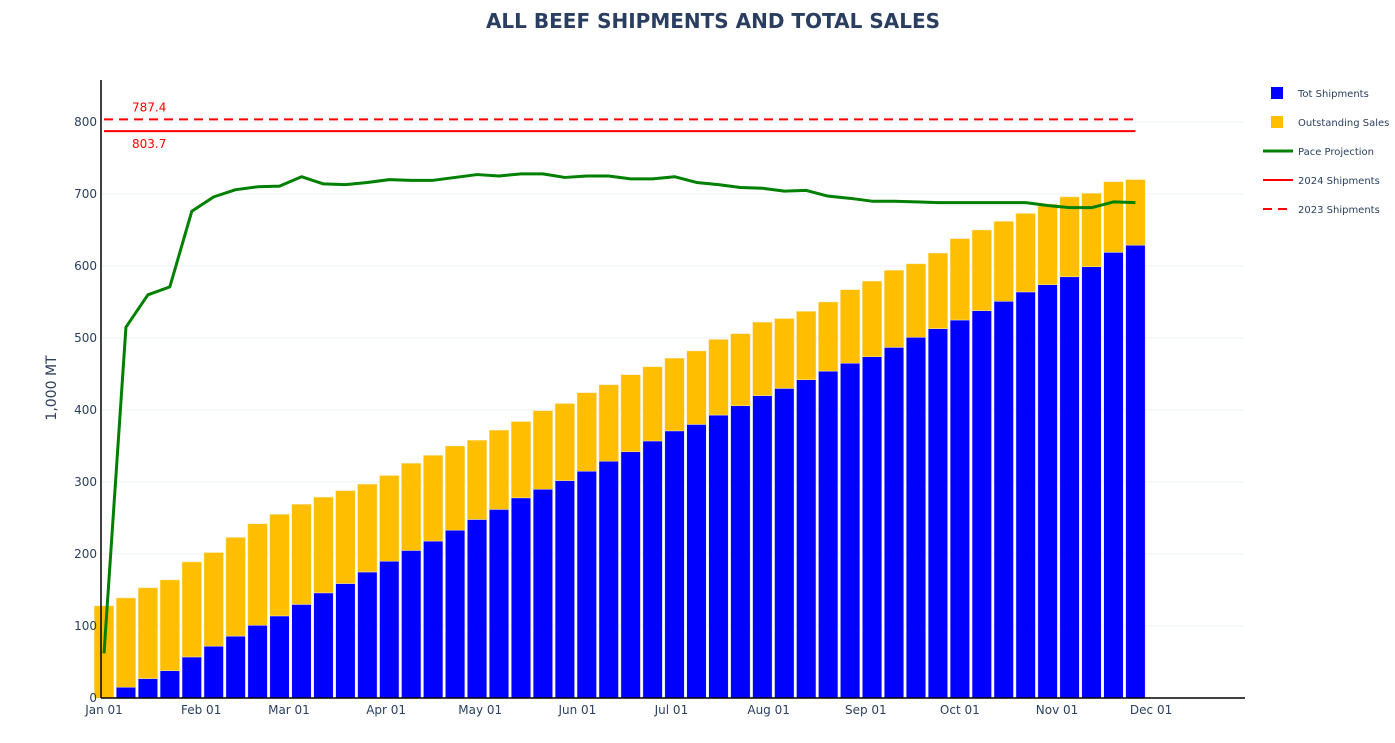  I want to click on legend-label: Tot Shipments, so click(1333, 94).